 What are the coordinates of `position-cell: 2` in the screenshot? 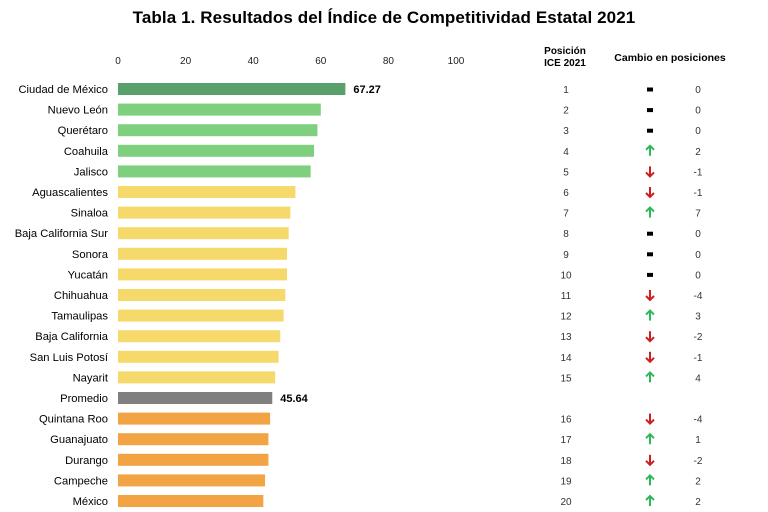 It's located at (566, 111).